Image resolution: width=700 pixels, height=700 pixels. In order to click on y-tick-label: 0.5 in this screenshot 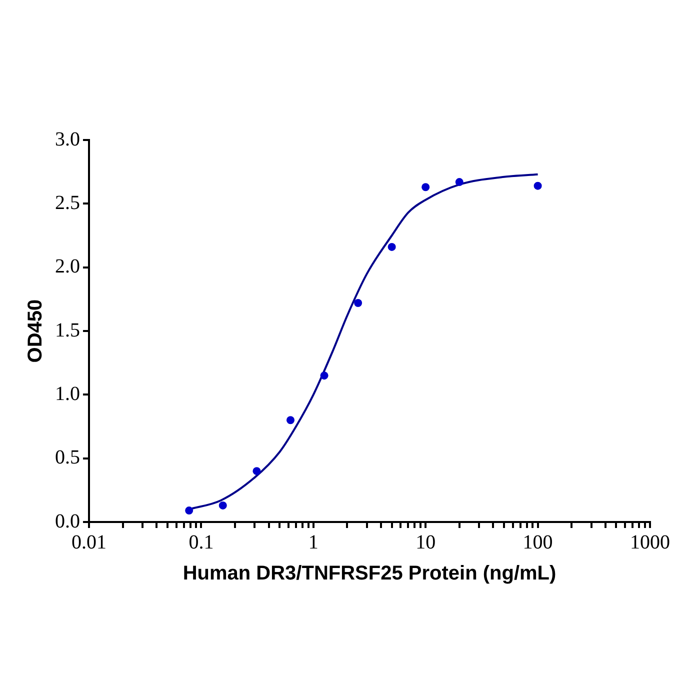, I will do `click(67, 457)`.